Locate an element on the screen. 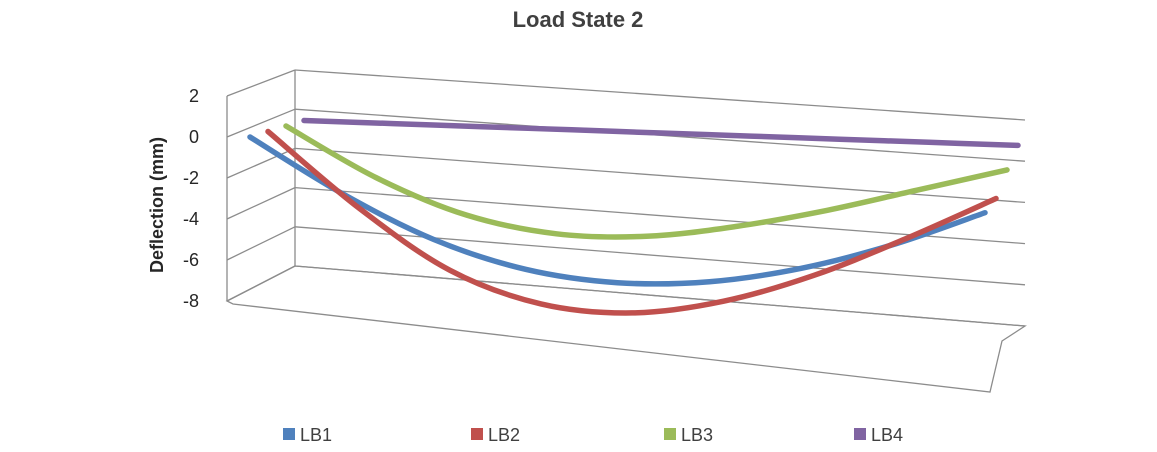  y-axis-label: Deflection (mm) is located at coordinates (157, 205).